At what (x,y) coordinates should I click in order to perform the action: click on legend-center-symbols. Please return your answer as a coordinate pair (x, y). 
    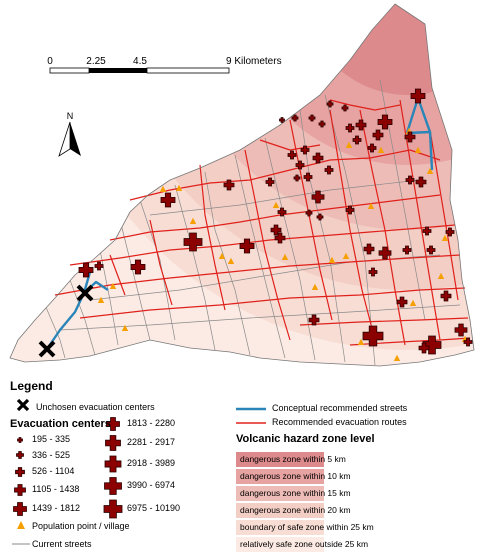
    Looking at the image, I should click on (68, 468).